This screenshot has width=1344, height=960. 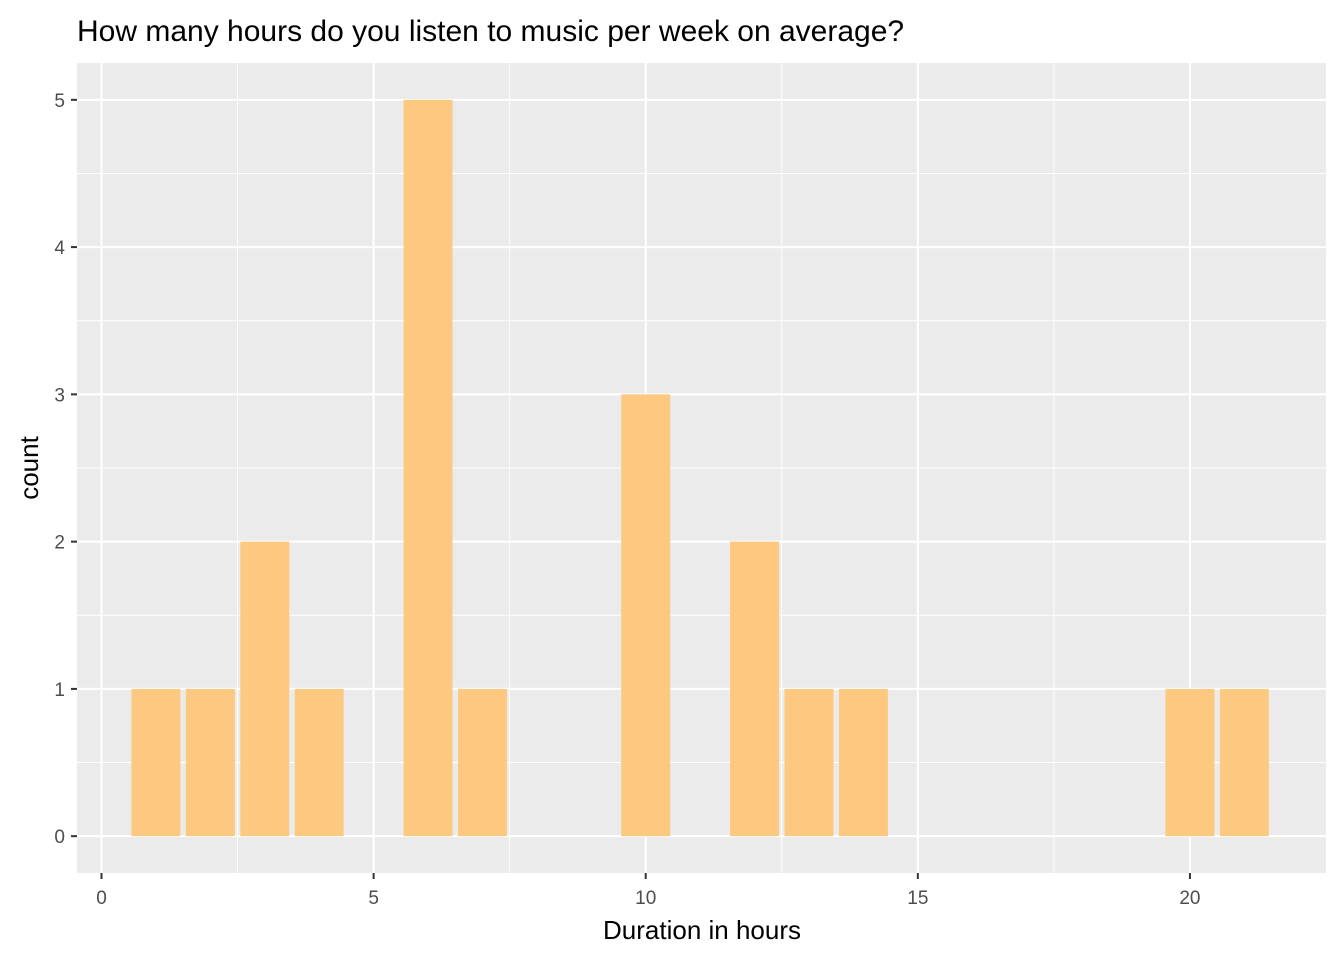 What do you see at coordinates (59, 543) in the screenshot?
I see `y-tick-label: 2` at bounding box center [59, 543].